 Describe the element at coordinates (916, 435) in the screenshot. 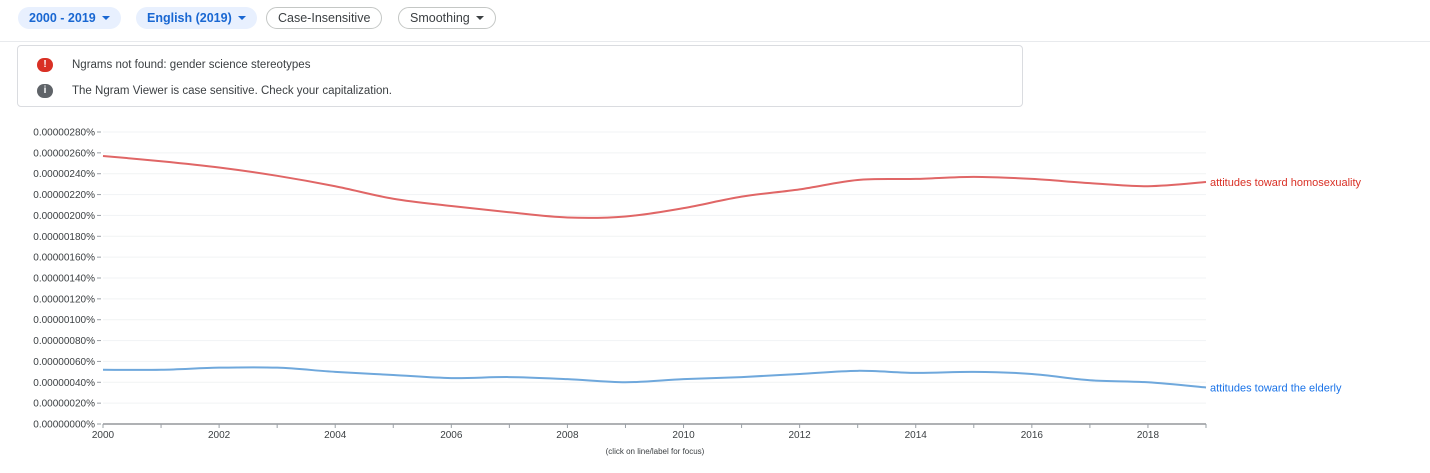

I see `x-tick-label: 2014` at that location.